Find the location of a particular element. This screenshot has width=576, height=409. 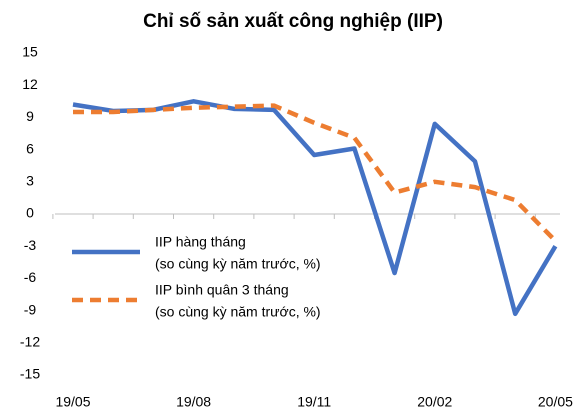

legend-label: IIP bình quân 3 tháng is located at coordinates (222, 290).